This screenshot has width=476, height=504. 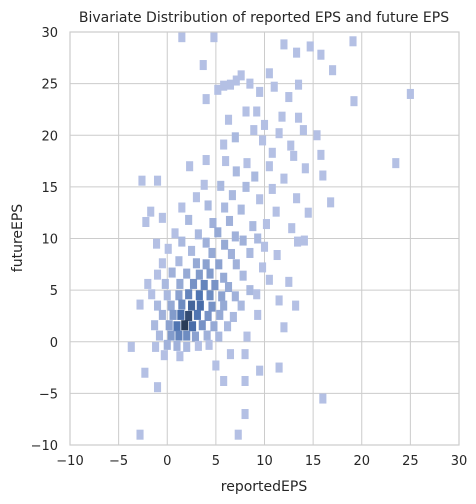 I want to click on x-tick-label: 25, so click(x=410, y=461).